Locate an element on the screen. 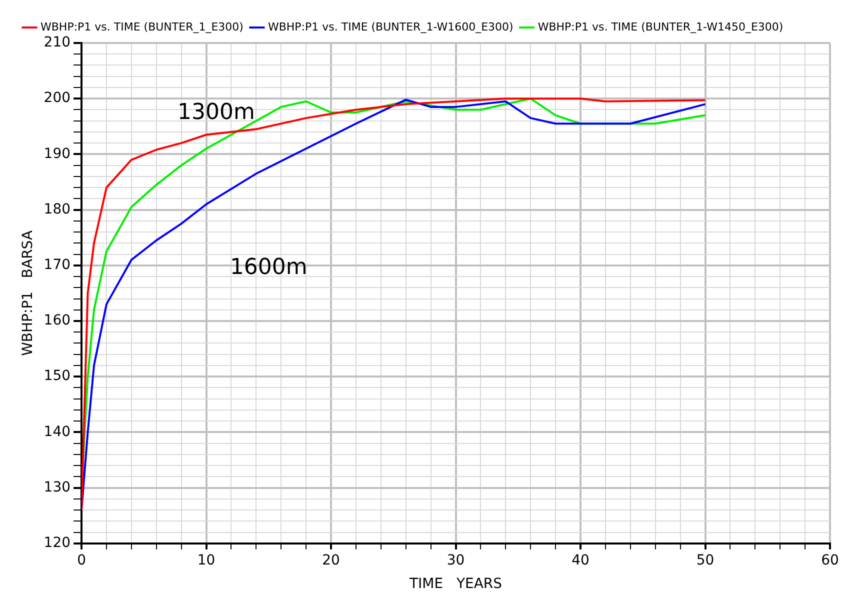  y-tick-label: 160 is located at coordinates (57, 320).